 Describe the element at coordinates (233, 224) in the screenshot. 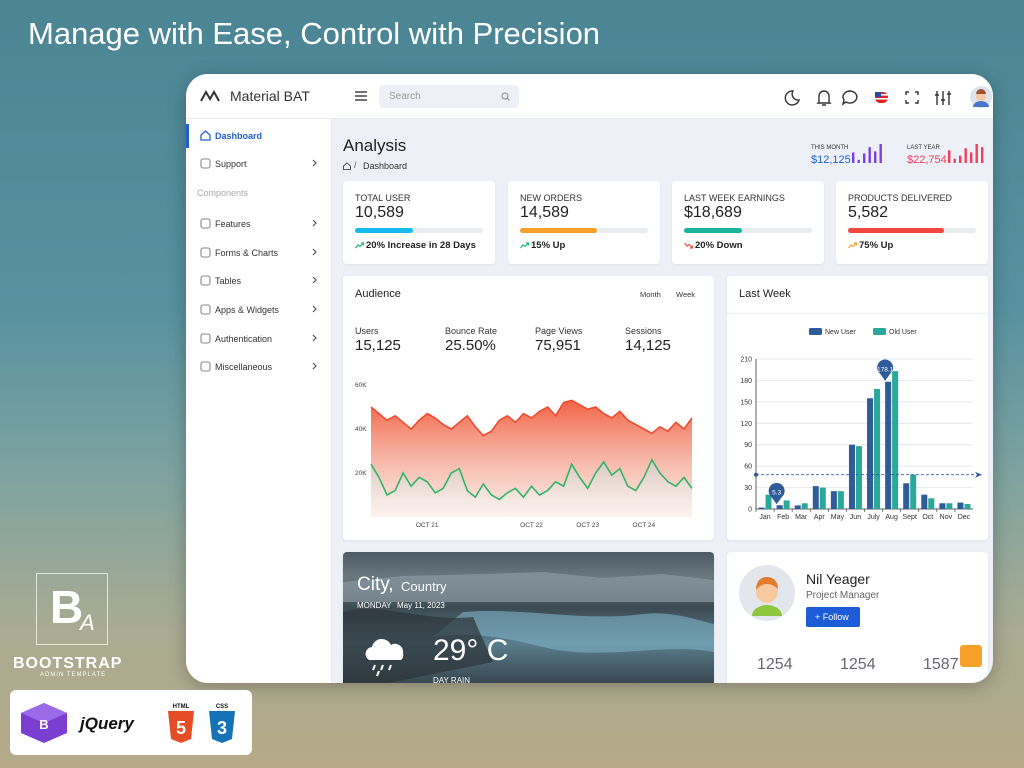

I see `sidebar-label: Features` at that location.